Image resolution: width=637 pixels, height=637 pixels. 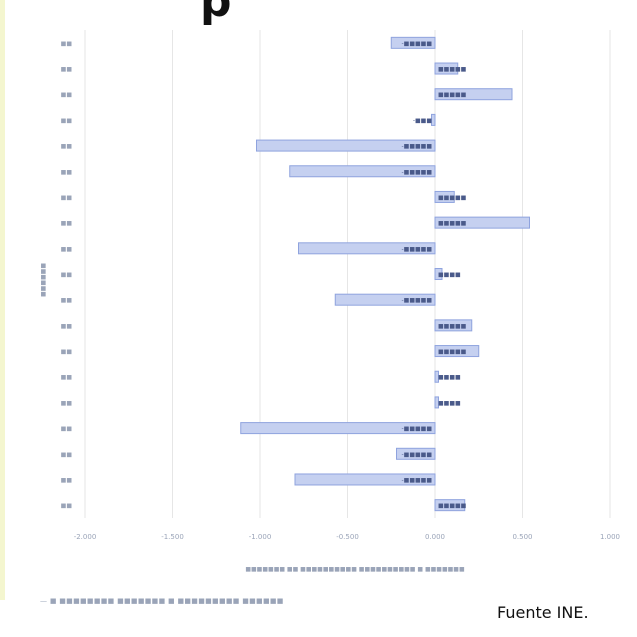 I want to click on x-tick-label: -0.500, so click(x=347, y=537).